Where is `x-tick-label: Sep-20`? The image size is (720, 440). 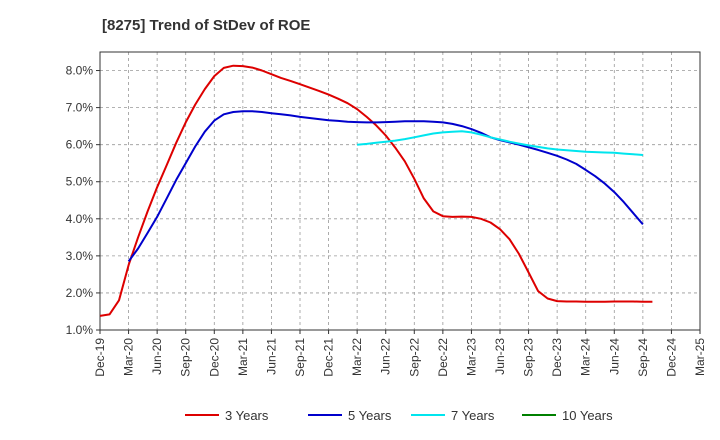
x-tick-label: Sep-20 is located at coordinates (186, 357).